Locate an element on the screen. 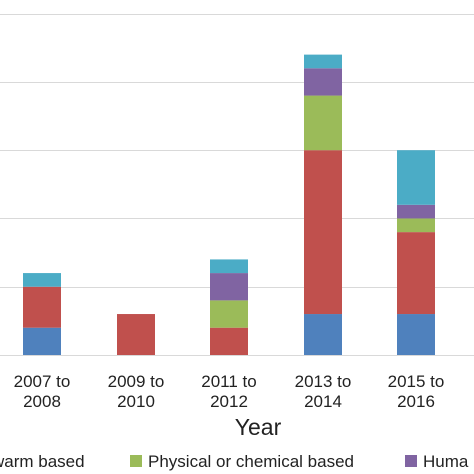 The width and height of the screenshot is (474, 474). x-axis-title: Year is located at coordinates (258, 427).